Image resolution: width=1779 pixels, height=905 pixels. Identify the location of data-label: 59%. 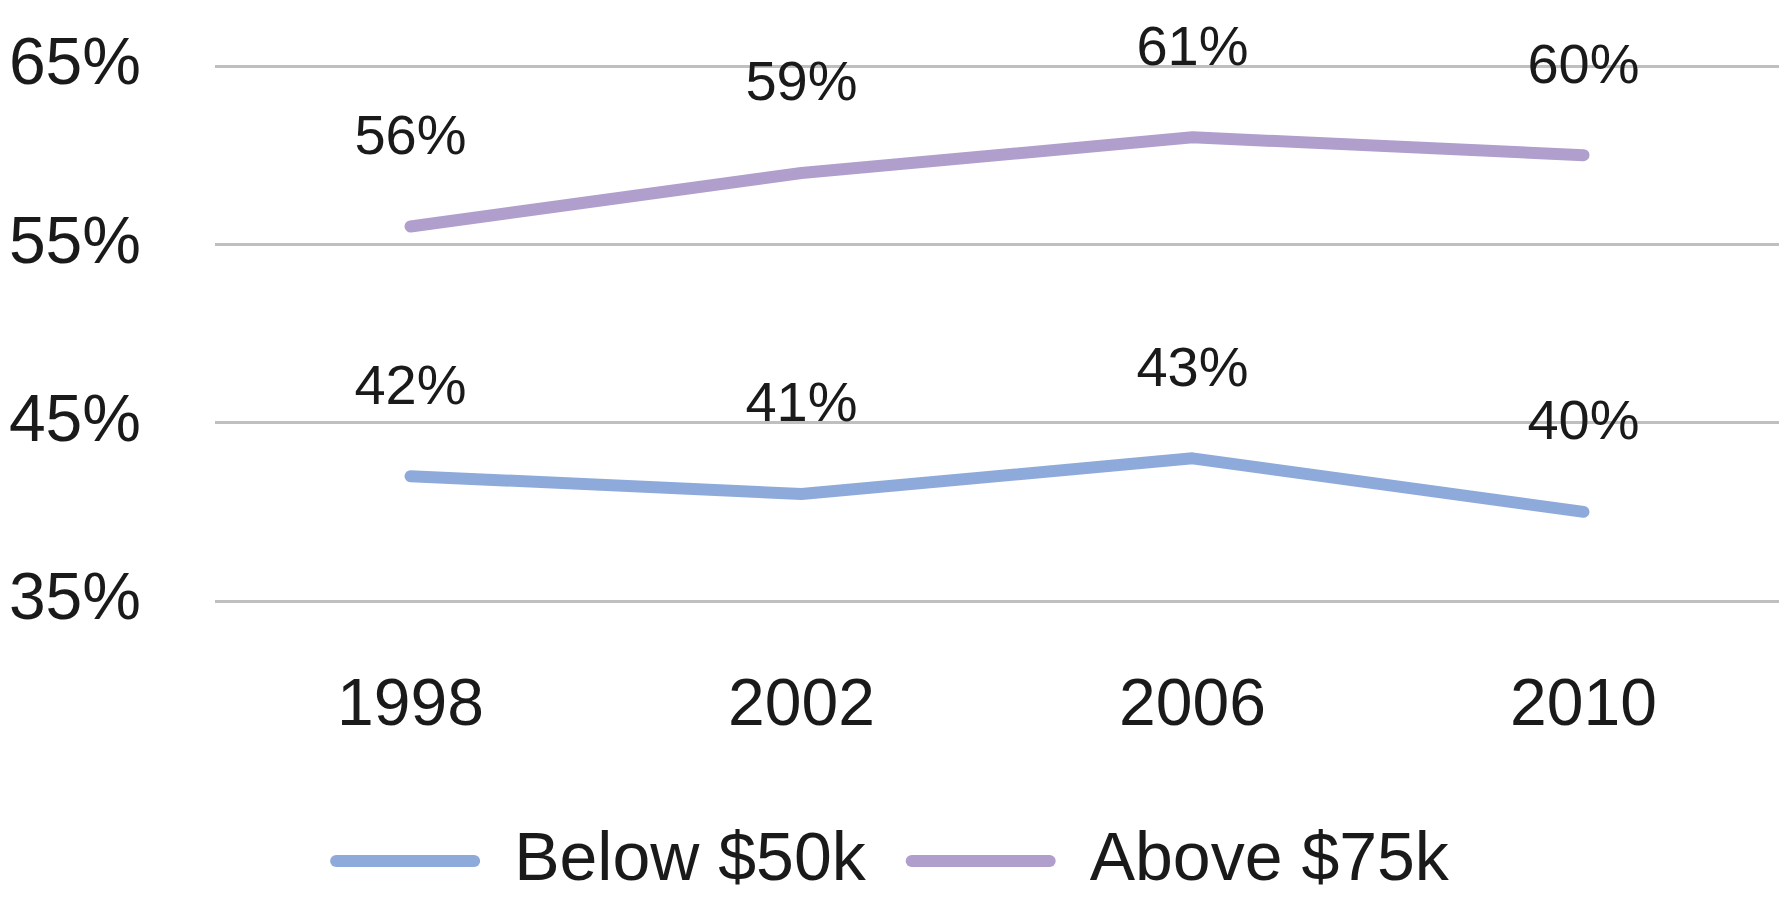
(801, 81).